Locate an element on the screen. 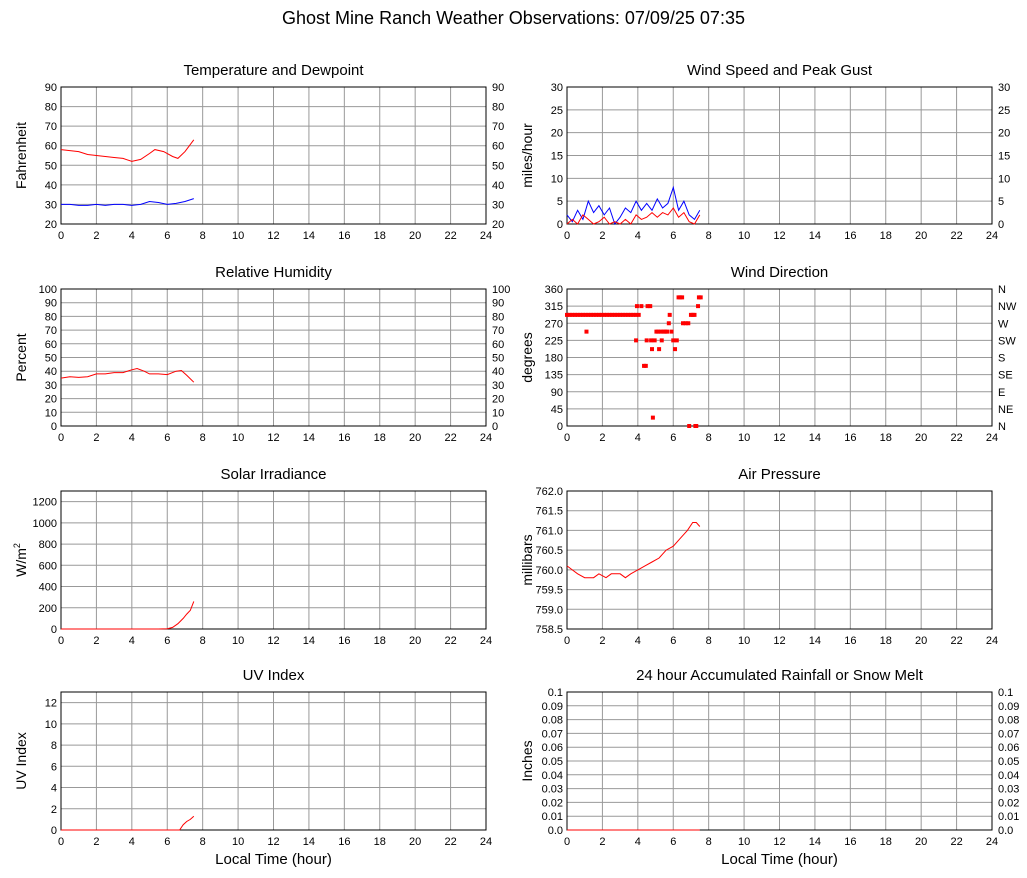  y-tick-label: 760.5 is located at coordinates (549, 551).